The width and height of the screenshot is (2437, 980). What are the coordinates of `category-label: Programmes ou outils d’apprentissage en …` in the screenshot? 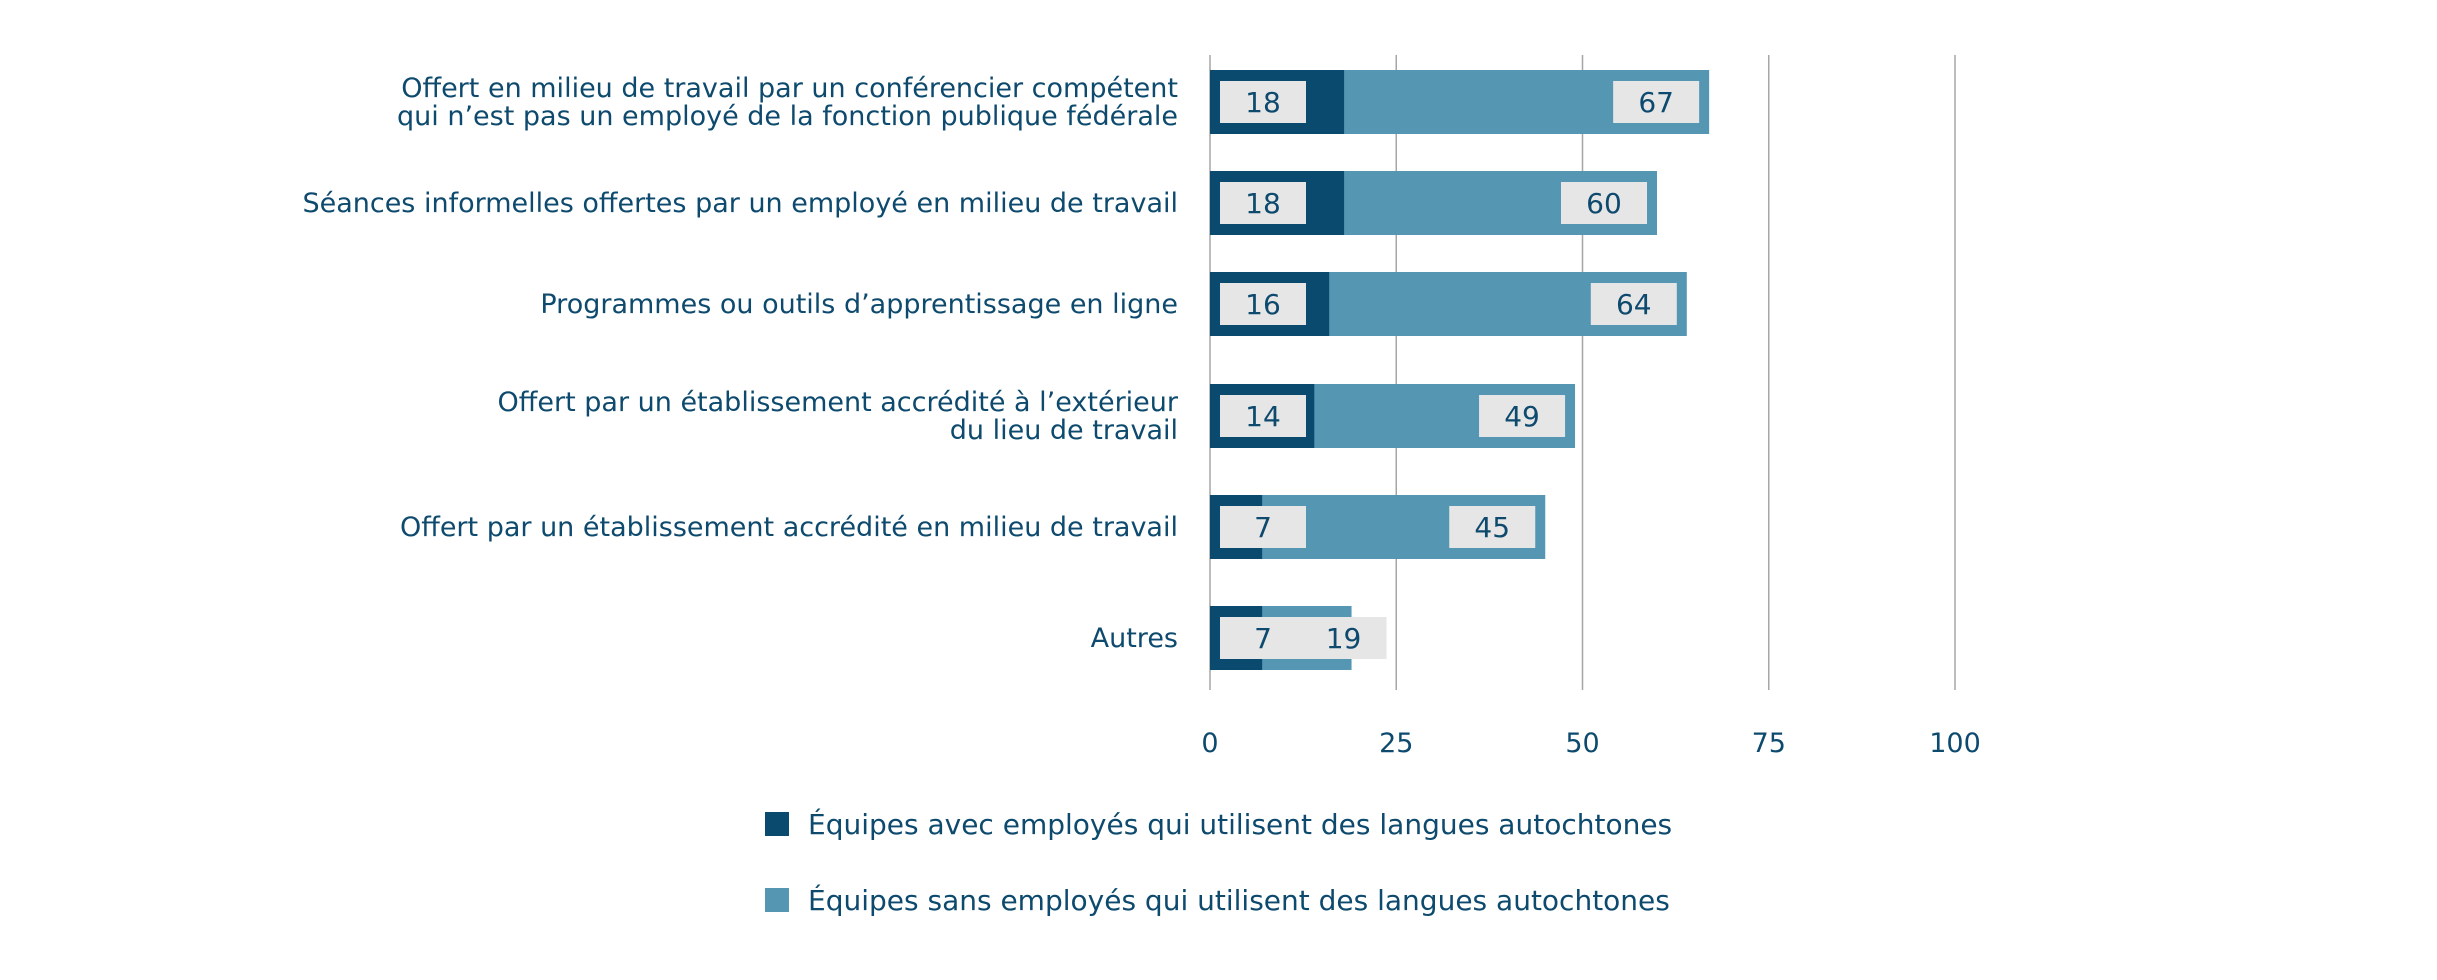 It's located at (859, 304).